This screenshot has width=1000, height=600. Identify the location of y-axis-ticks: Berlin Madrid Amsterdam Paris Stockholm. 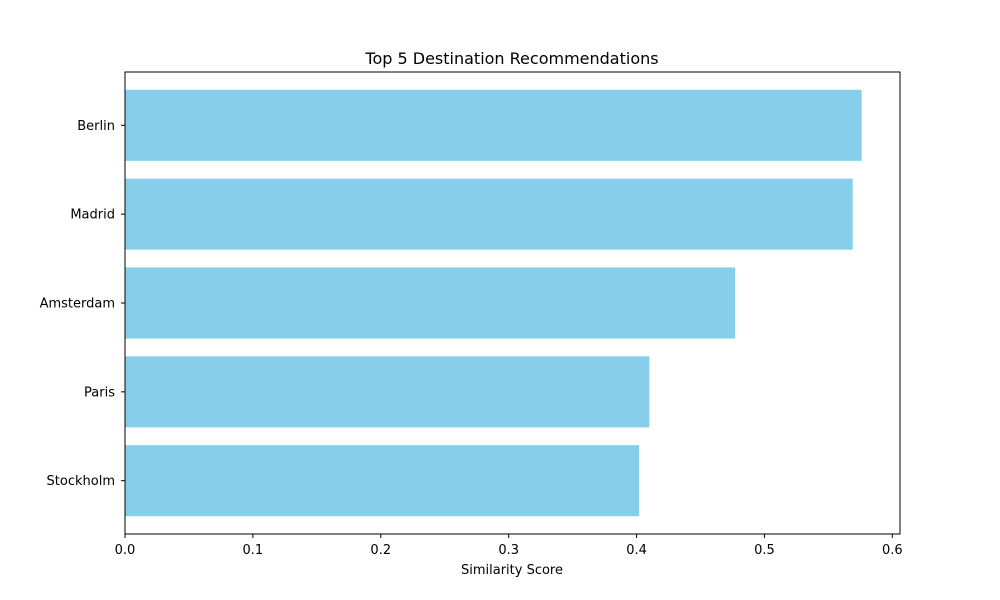
(82, 304).